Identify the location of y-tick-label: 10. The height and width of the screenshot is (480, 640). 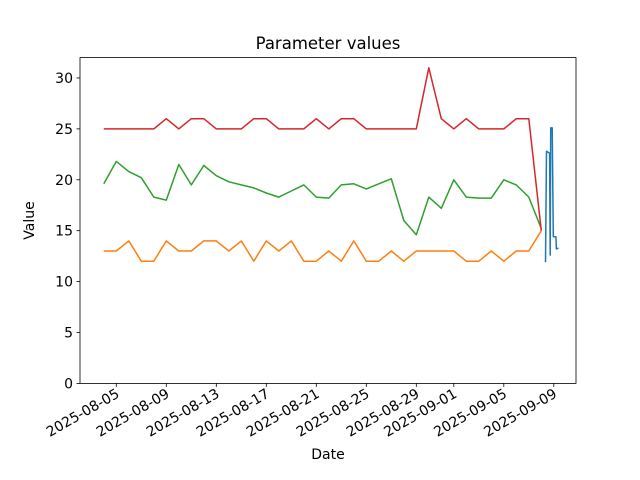
(64, 283).